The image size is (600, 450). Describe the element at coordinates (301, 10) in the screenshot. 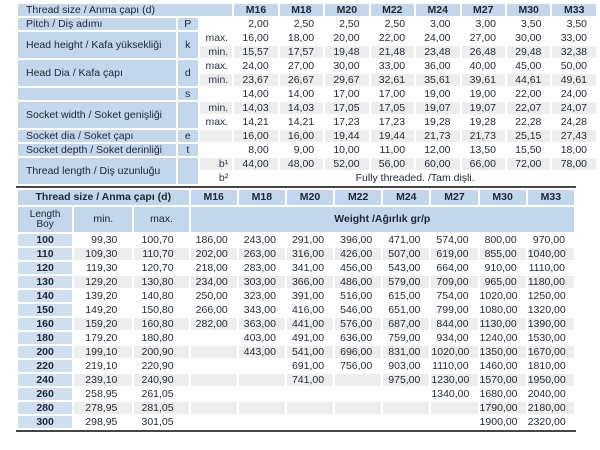

I see `size-header-cell: M18` at that location.